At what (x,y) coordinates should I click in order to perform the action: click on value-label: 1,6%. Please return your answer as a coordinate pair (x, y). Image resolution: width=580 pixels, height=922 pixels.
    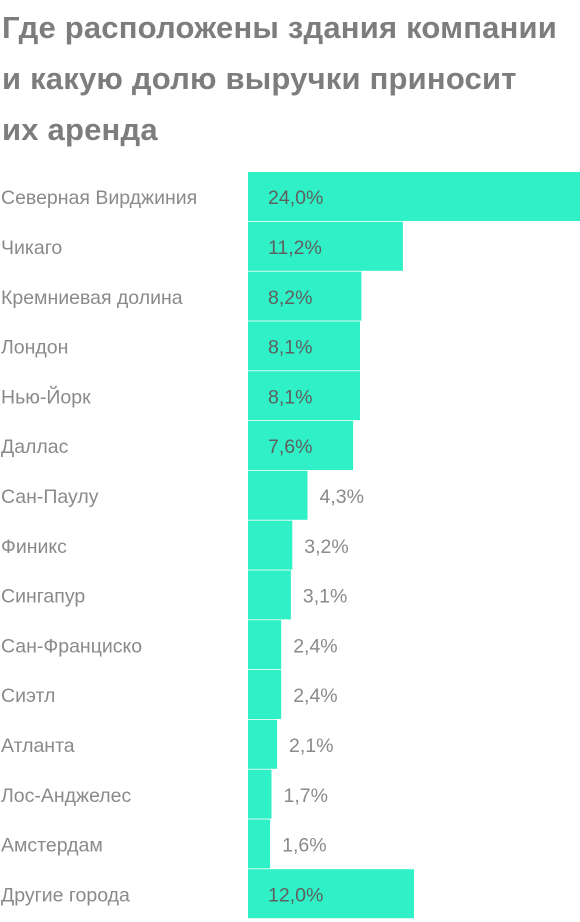
    Looking at the image, I should click on (304, 846).